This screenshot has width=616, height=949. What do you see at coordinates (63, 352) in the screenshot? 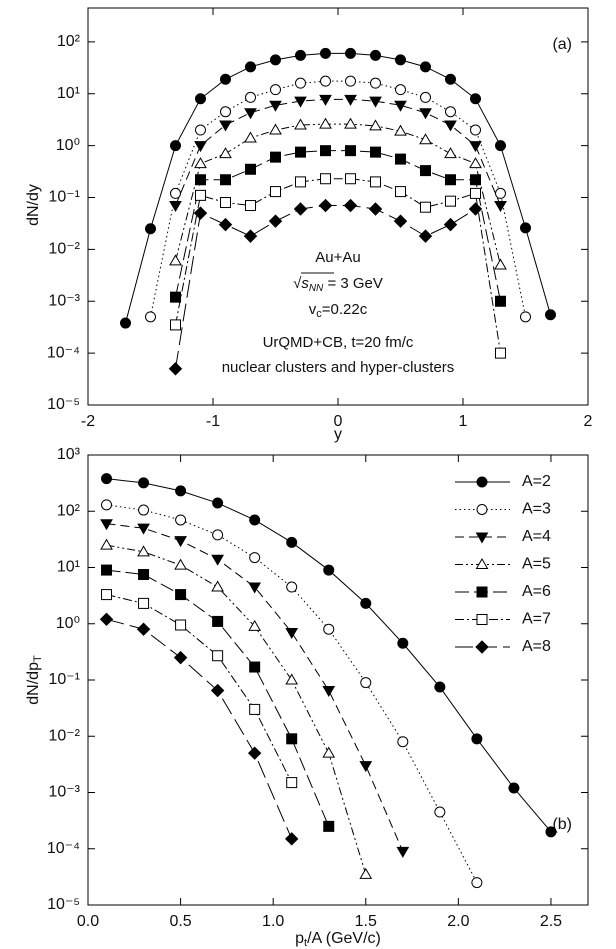
I see `y-tick-label: 10⁻⁴` at bounding box center [63, 352].